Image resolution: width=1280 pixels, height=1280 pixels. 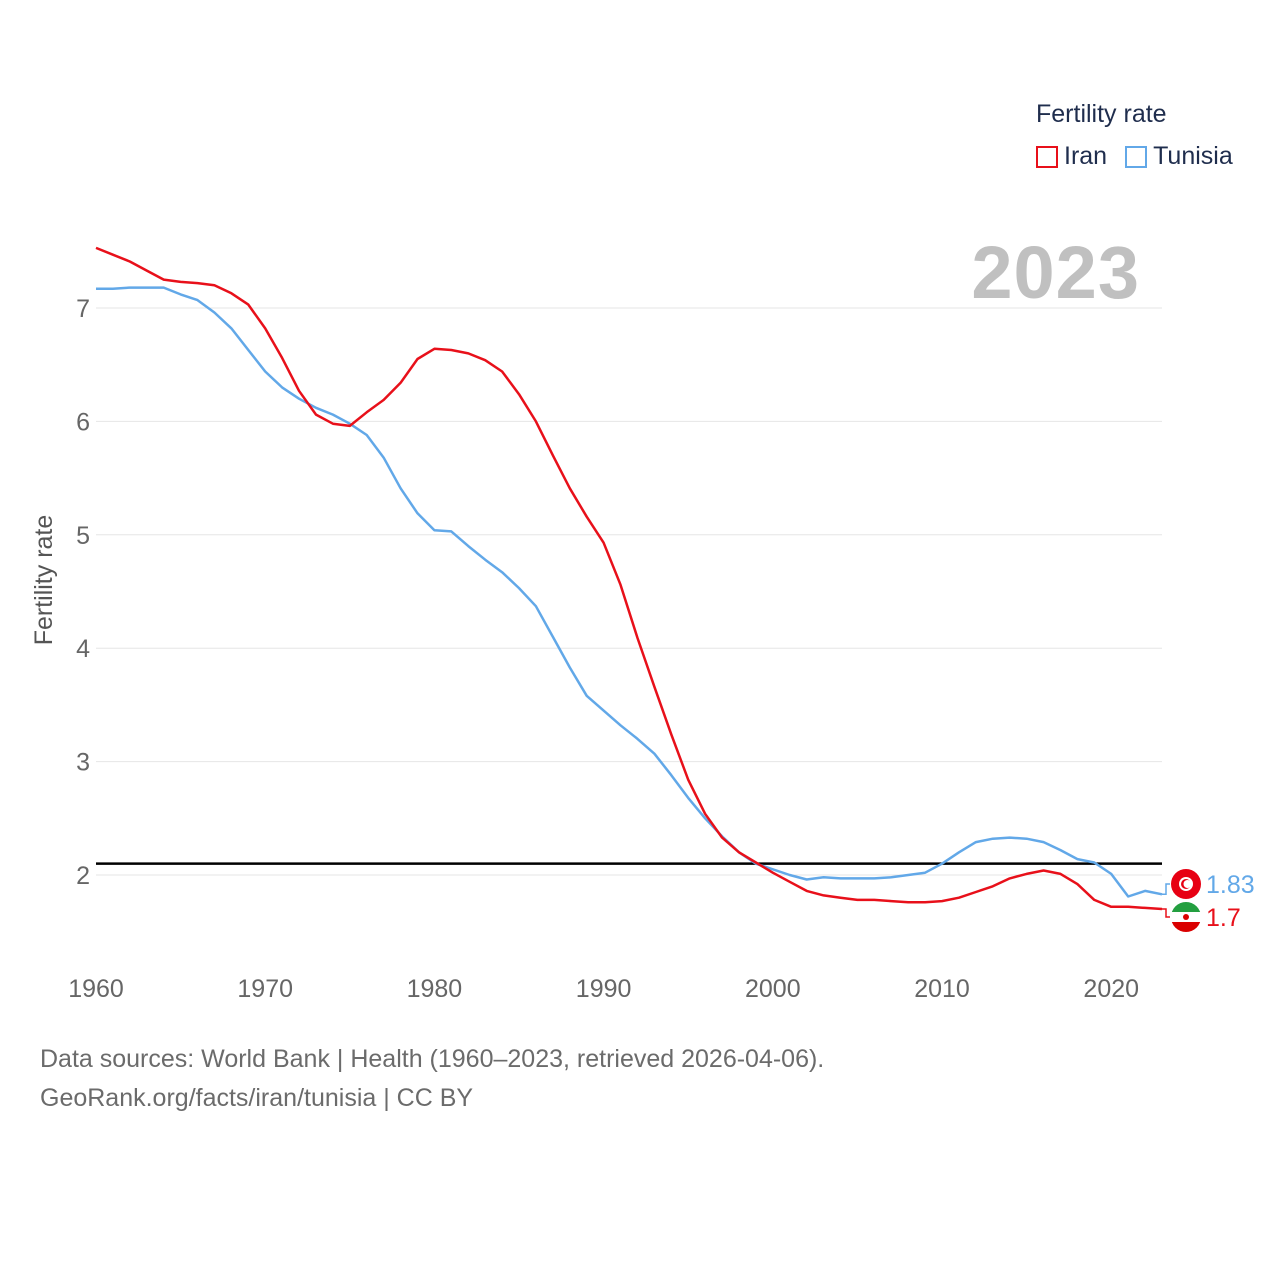 What do you see at coordinates (1055, 272) in the screenshot?
I see `year-label: 2023` at bounding box center [1055, 272].